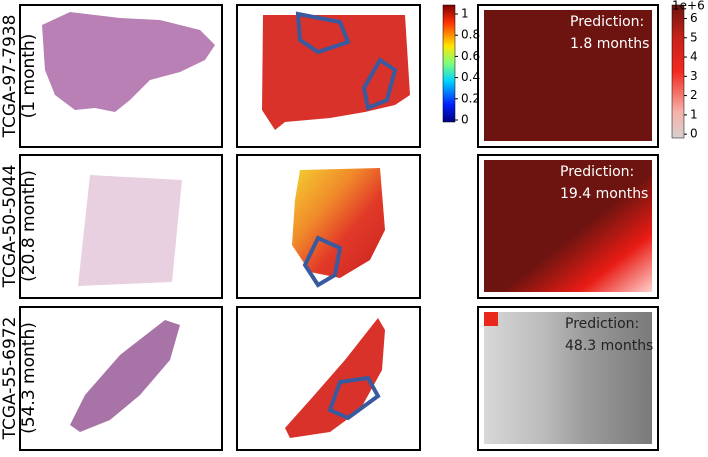  Describe the element at coordinates (604, 194) in the screenshot. I see `prediction-value: 19.4 months` at that location.